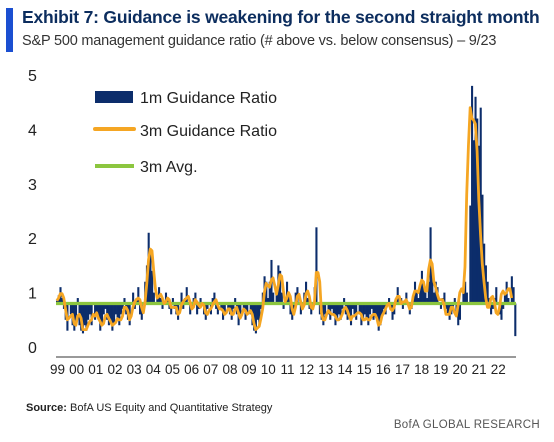  Describe the element at coordinates (32, 76) in the screenshot. I see `y-tick-label: 5` at that location.